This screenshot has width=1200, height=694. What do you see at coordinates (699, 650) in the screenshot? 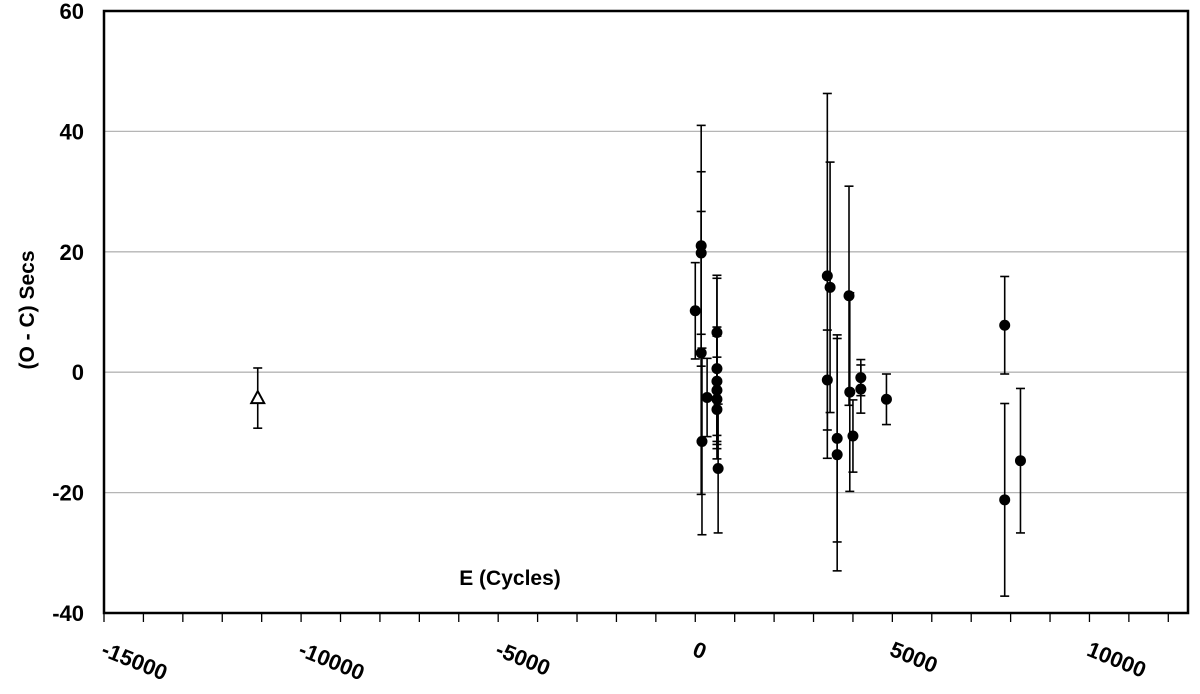
I see `x-tick-label: 0` at bounding box center [699, 650].